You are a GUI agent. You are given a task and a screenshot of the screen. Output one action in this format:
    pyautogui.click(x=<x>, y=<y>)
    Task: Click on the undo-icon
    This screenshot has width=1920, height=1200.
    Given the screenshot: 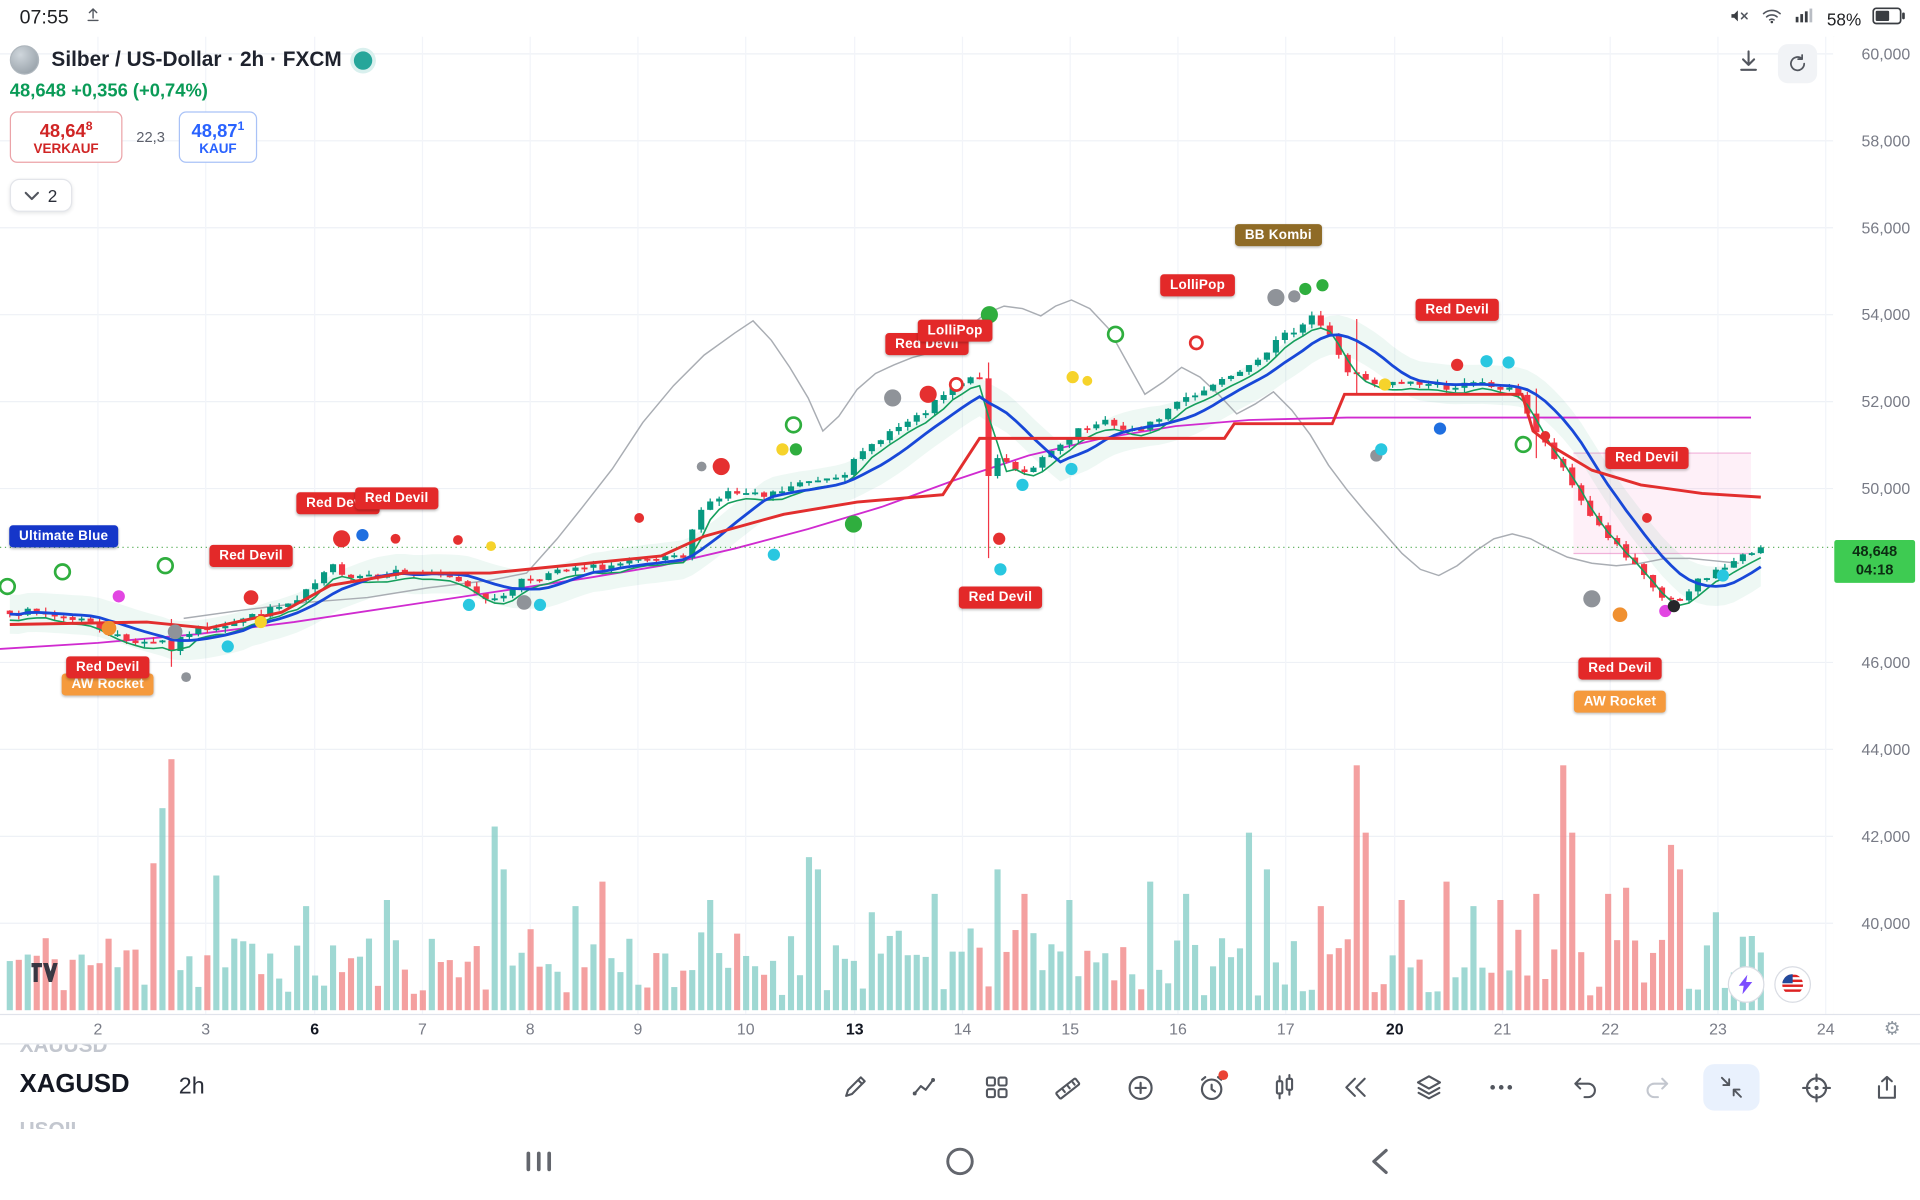 What is the action you would take?
    pyautogui.click(x=1585, y=1087)
    